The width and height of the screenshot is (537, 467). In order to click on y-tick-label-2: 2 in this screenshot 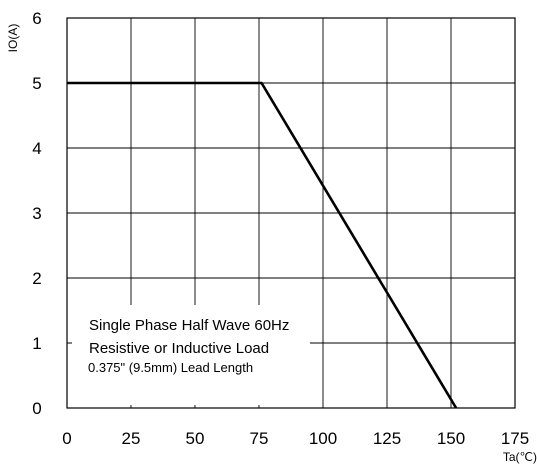, I will do `click(36, 278)`.